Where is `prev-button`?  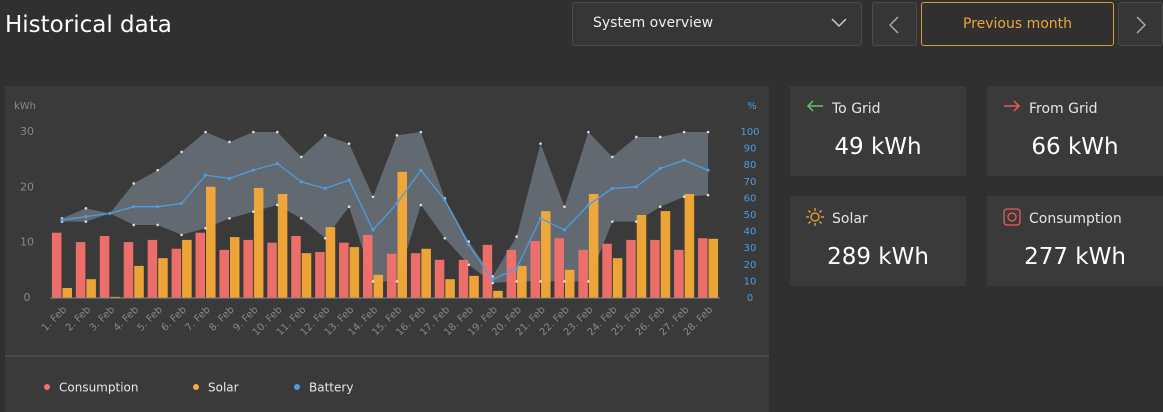
prev-button is located at coordinates (894, 24).